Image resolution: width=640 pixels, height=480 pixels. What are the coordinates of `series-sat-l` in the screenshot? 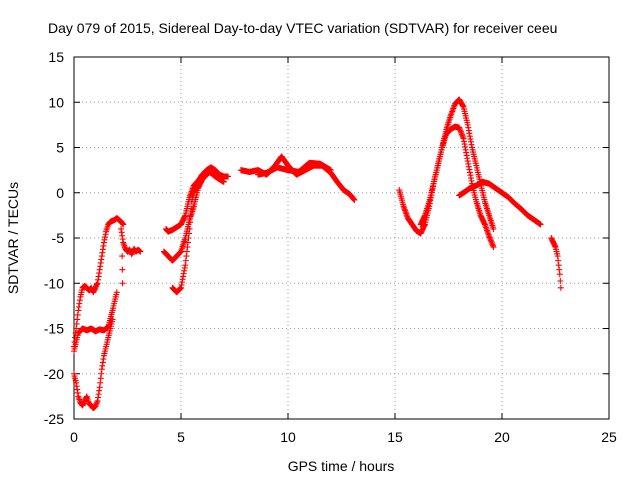 It's located at (457, 164).